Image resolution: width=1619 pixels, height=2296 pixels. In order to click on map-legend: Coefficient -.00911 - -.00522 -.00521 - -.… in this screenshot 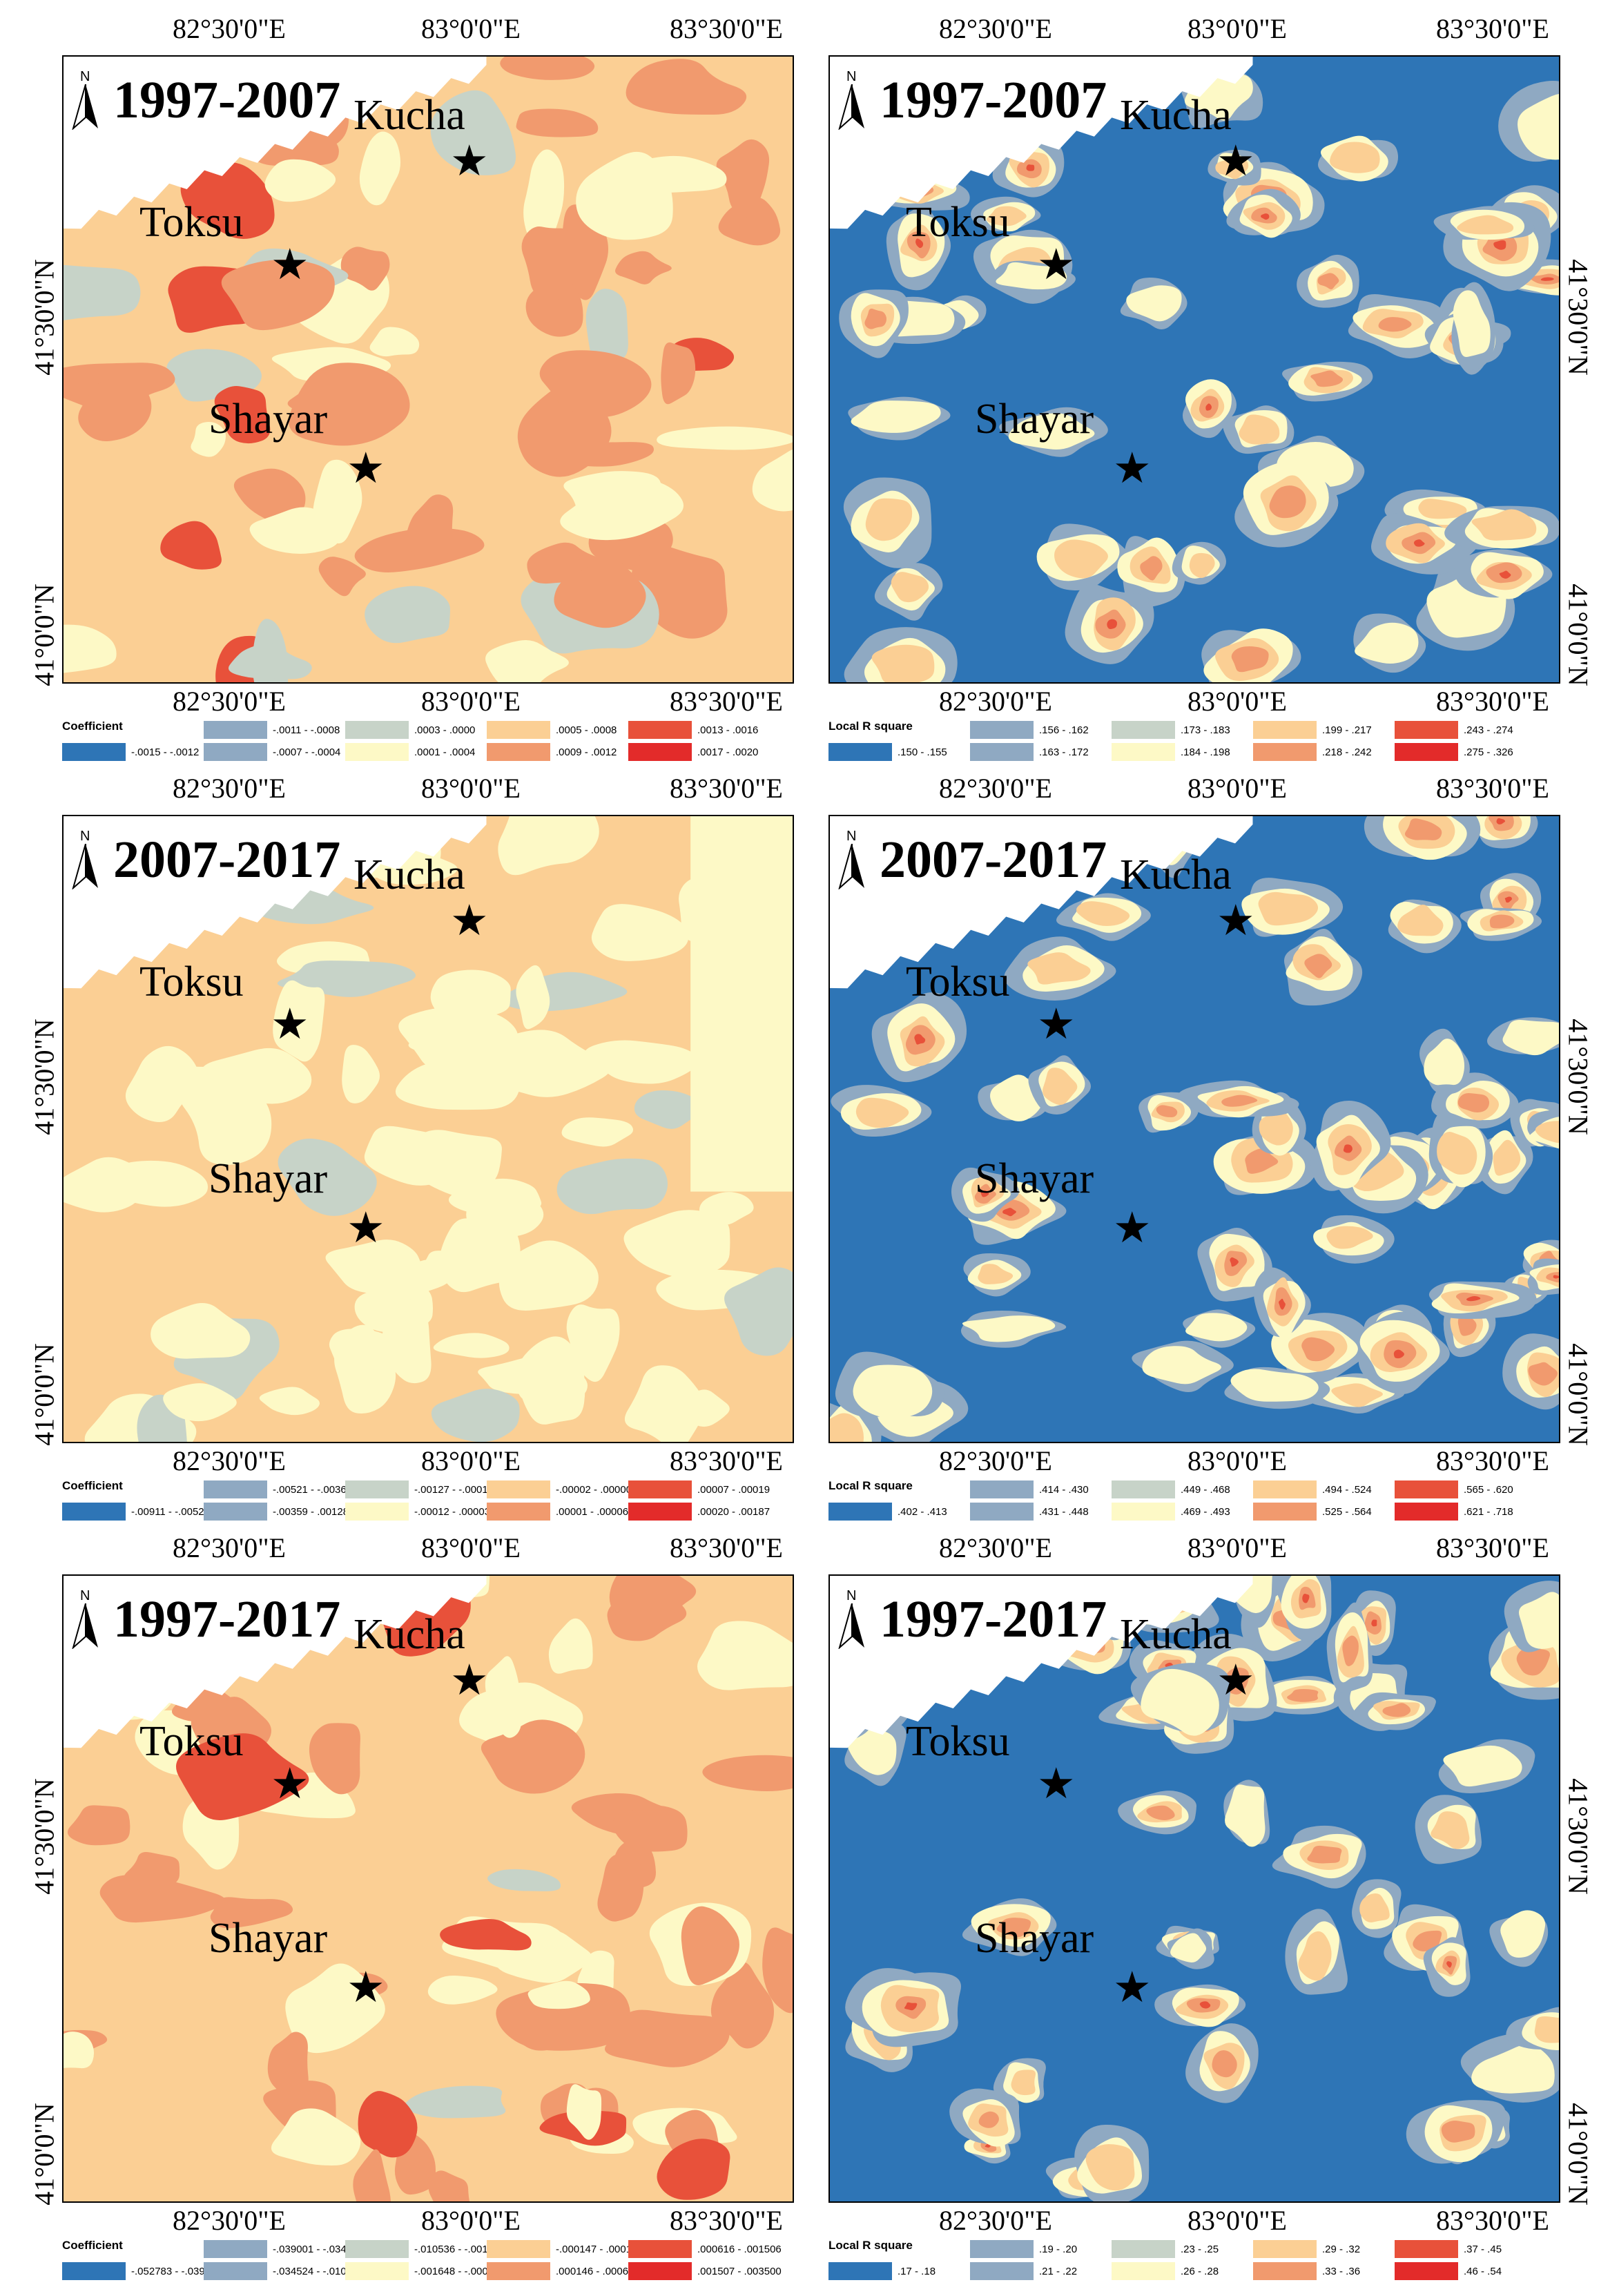, I will do `click(428, 1503)`.